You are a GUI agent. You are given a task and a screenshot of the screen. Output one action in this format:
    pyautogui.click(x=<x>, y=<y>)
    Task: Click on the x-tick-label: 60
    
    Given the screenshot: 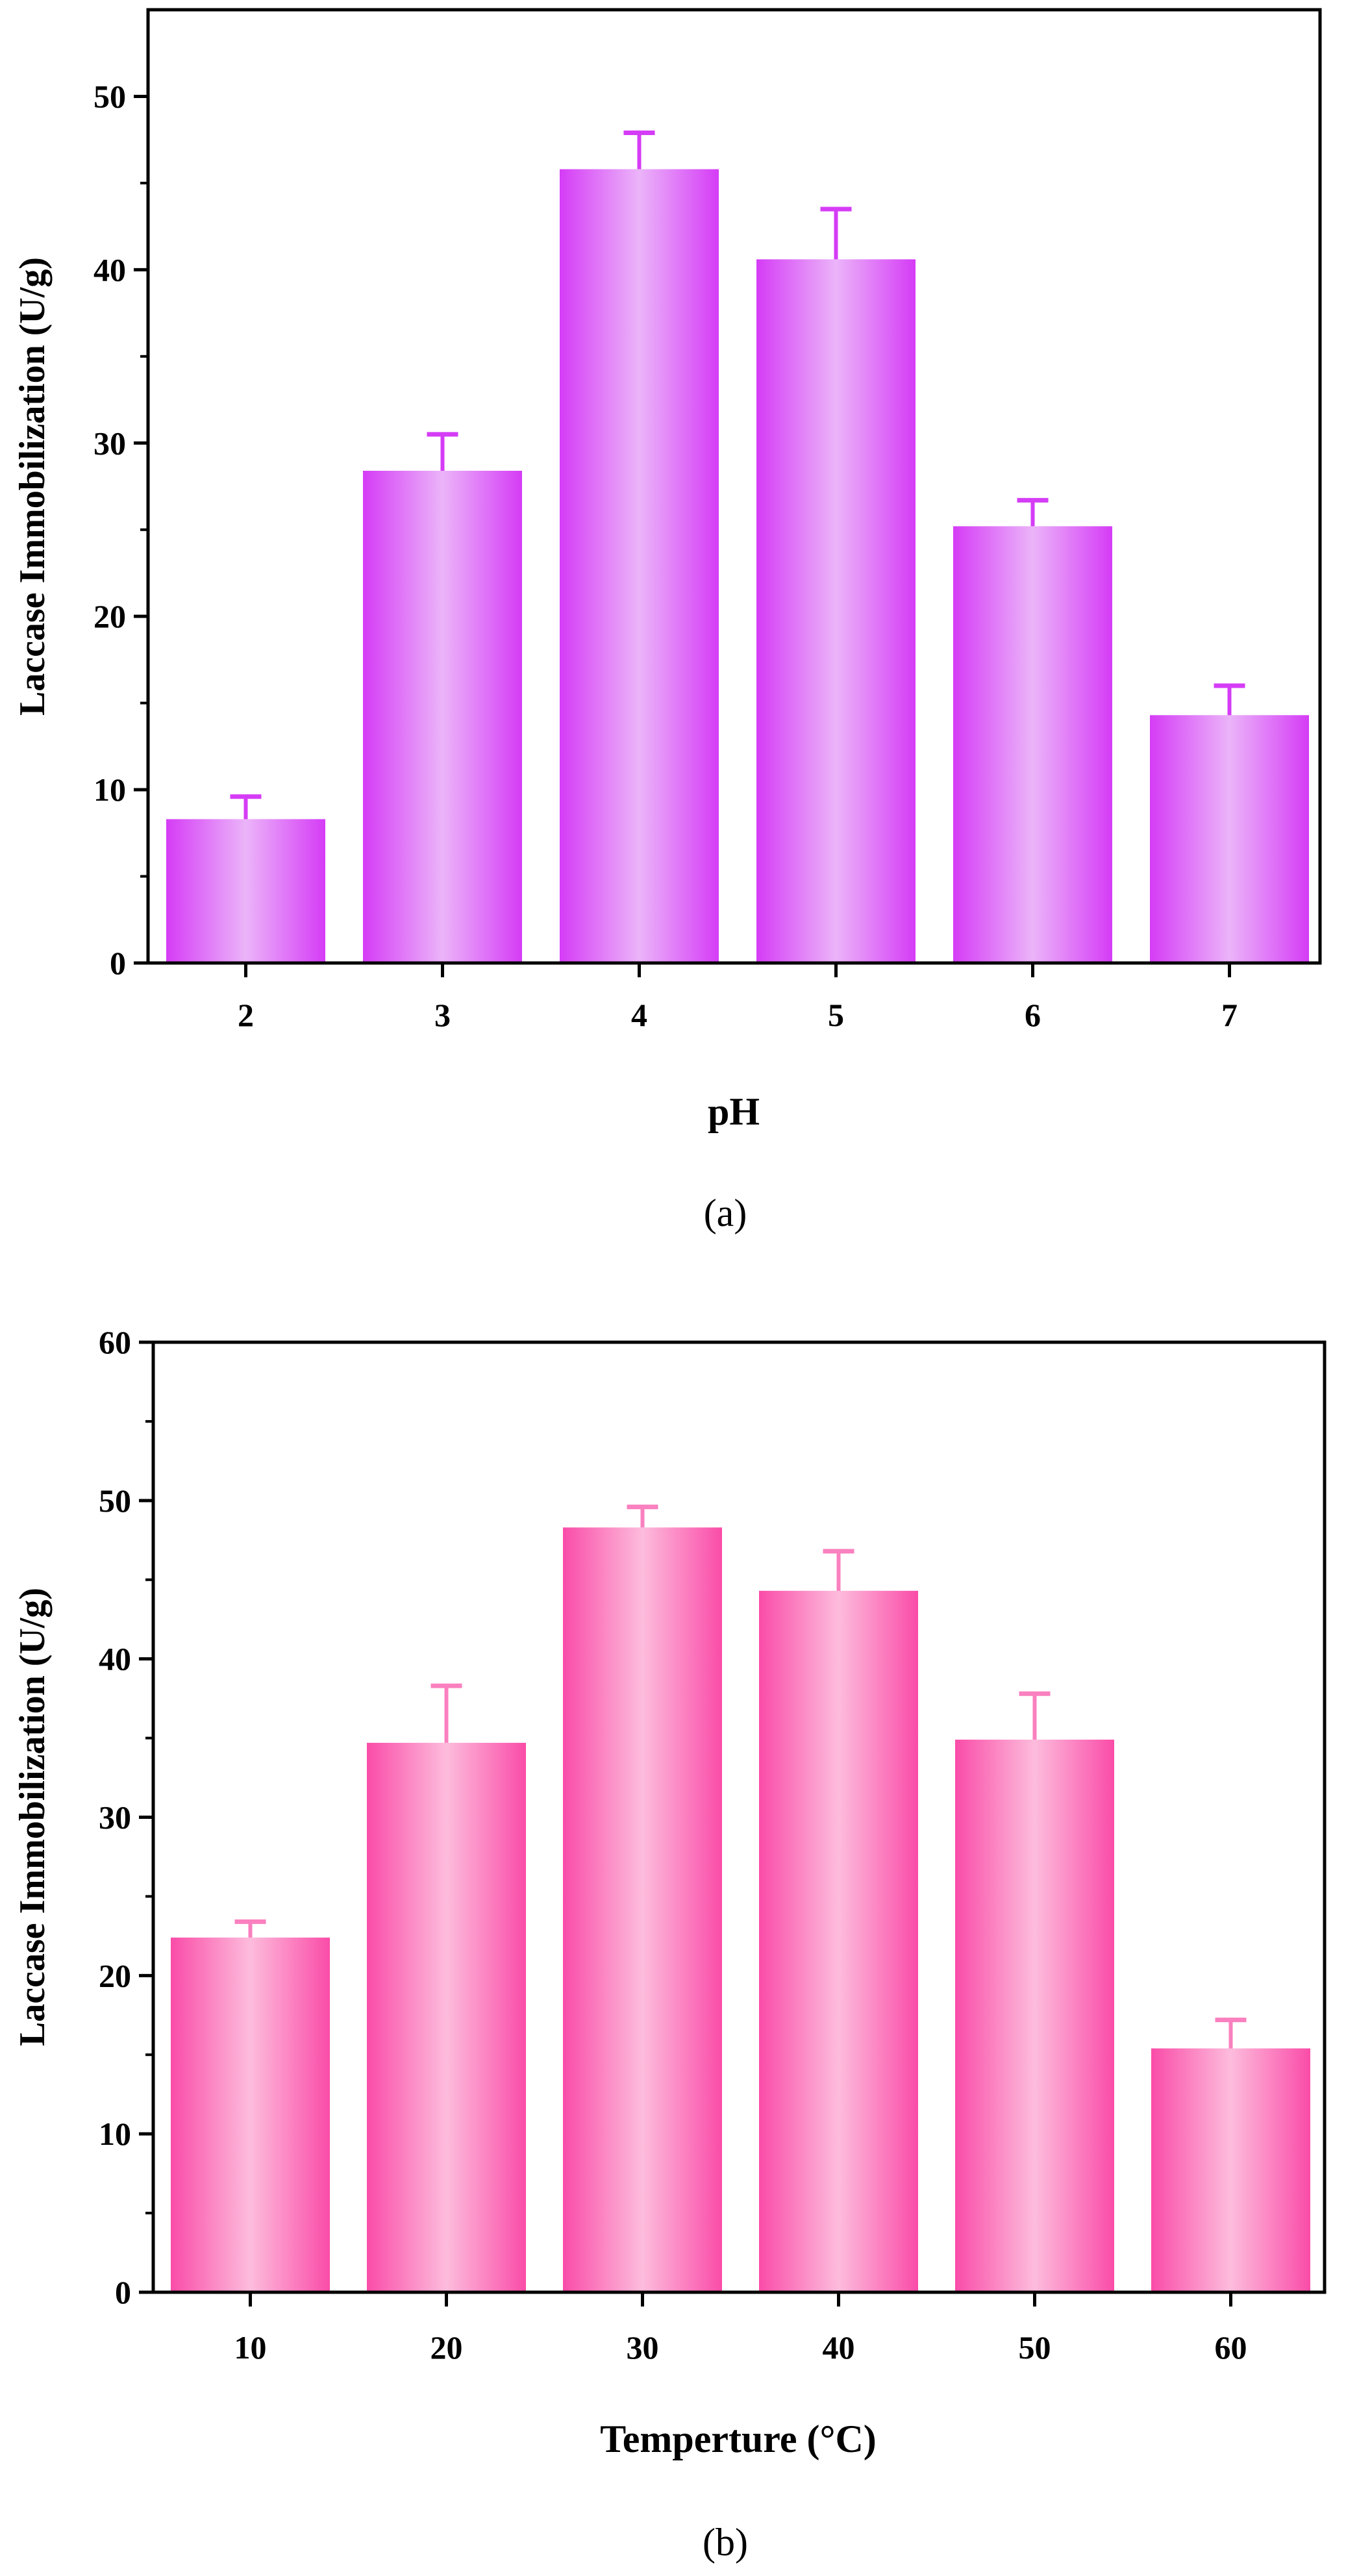 What is the action you would take?
    pyautogui.click(x=1231, y=2347)
    